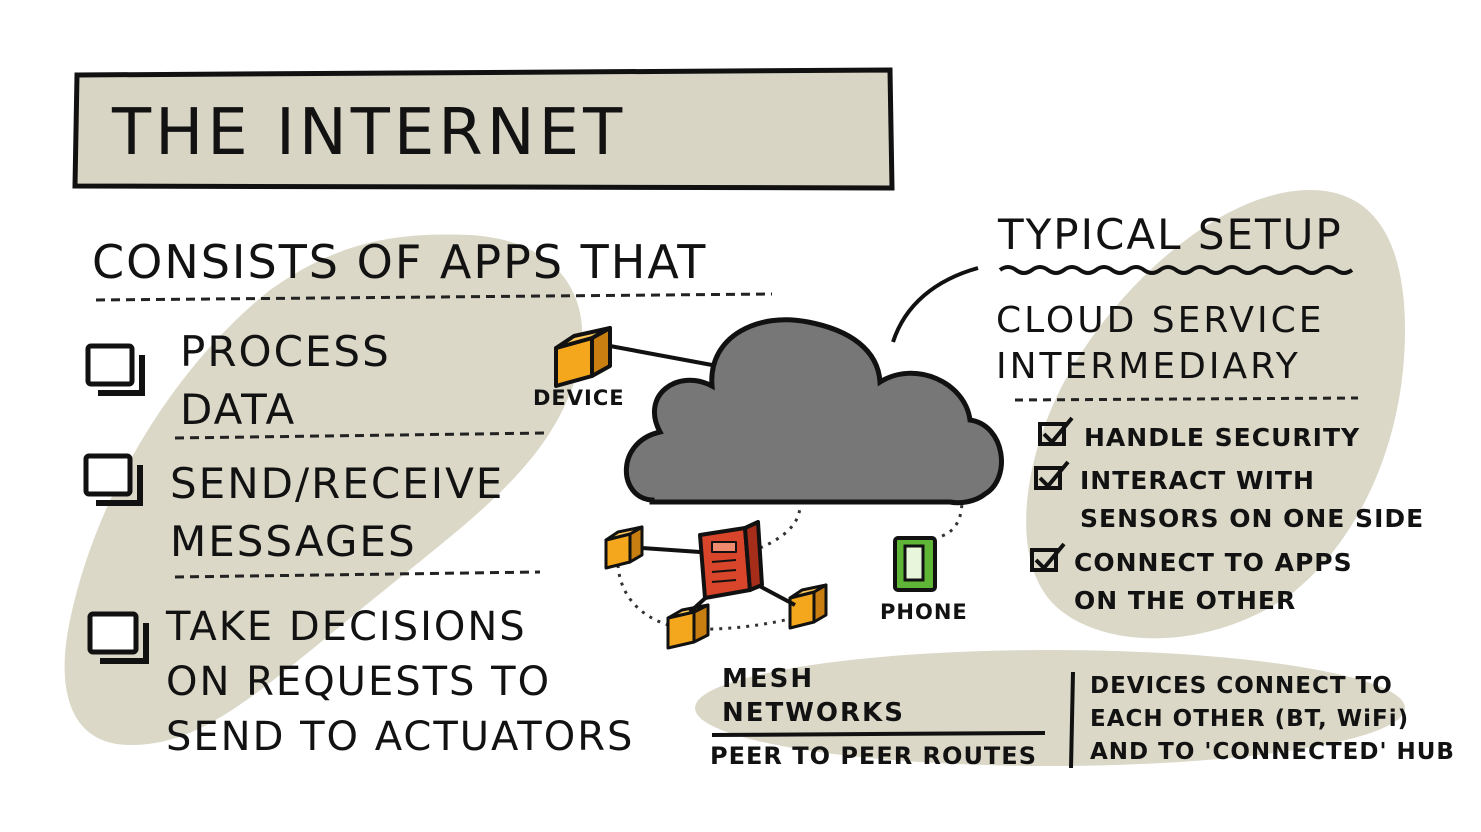  I want to click on cloud-icon, so click(813, 411).